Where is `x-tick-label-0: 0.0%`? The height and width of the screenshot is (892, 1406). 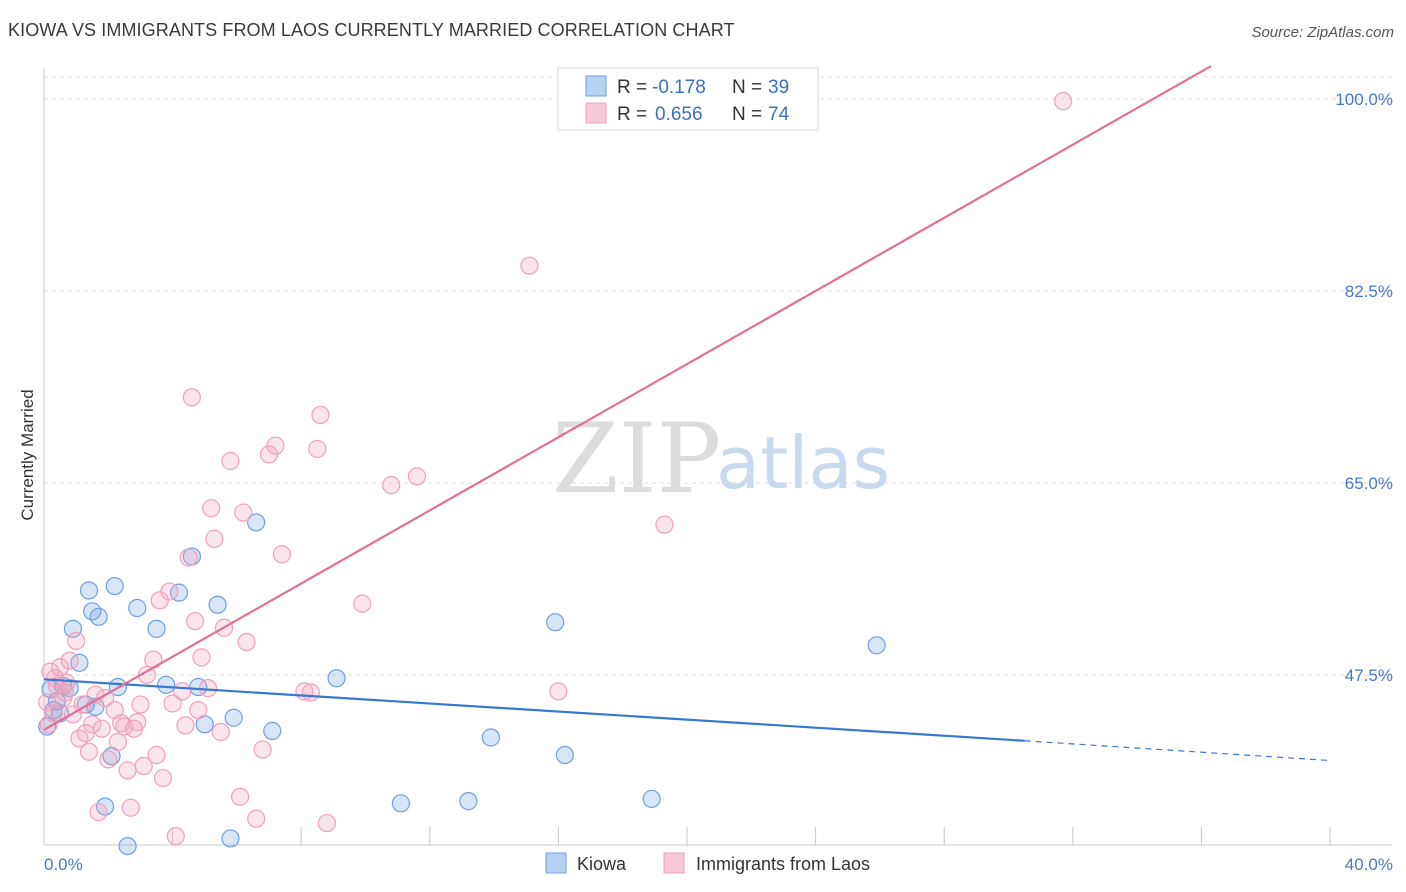
x-tick-label-0: 0.0% is located at coordinates (63, 864).